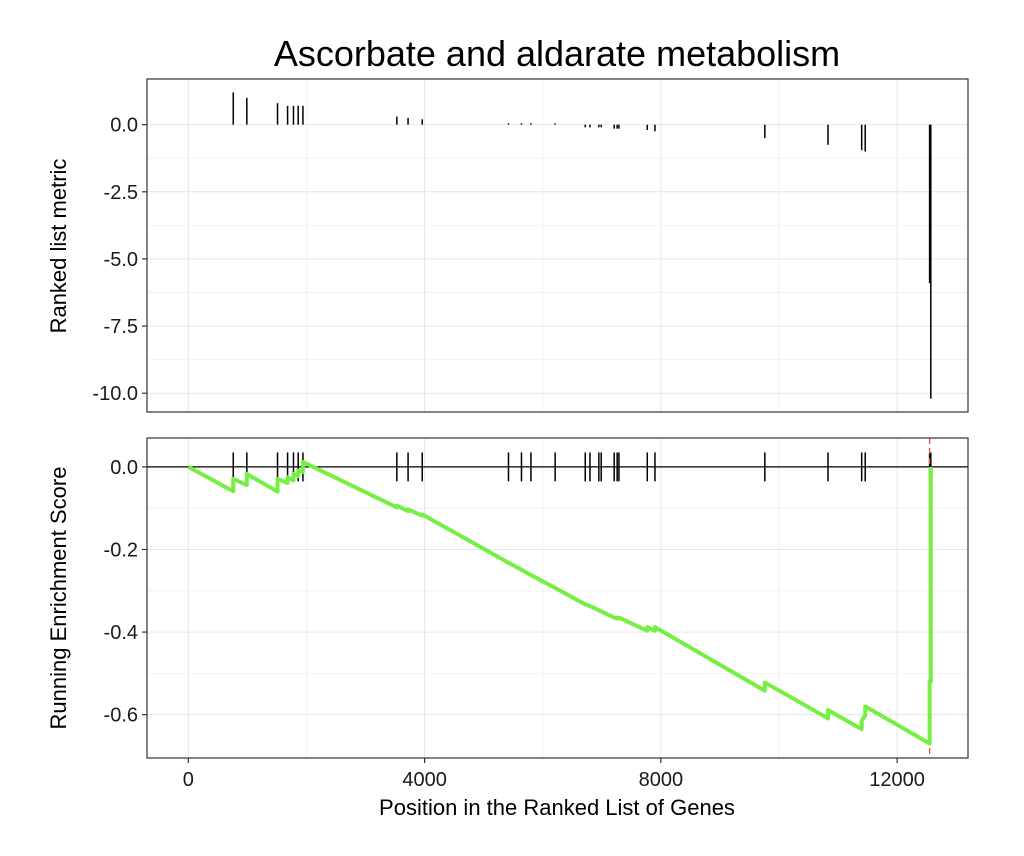 The width and height of the screenshot is (1024, 856). I want to click on gene-hit-marks, so click(582, 467).